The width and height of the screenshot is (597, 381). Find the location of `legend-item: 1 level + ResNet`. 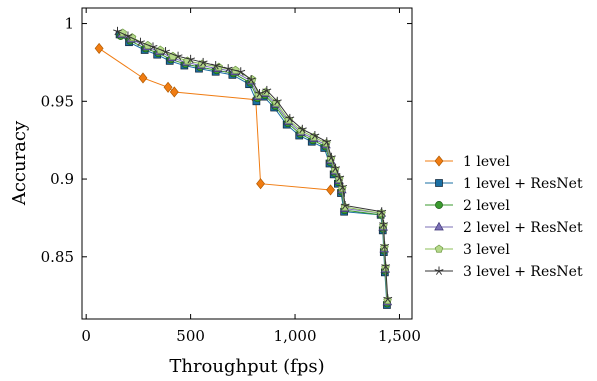

legend-item: 1 level + ResNet is located at coordinates (504, 184).